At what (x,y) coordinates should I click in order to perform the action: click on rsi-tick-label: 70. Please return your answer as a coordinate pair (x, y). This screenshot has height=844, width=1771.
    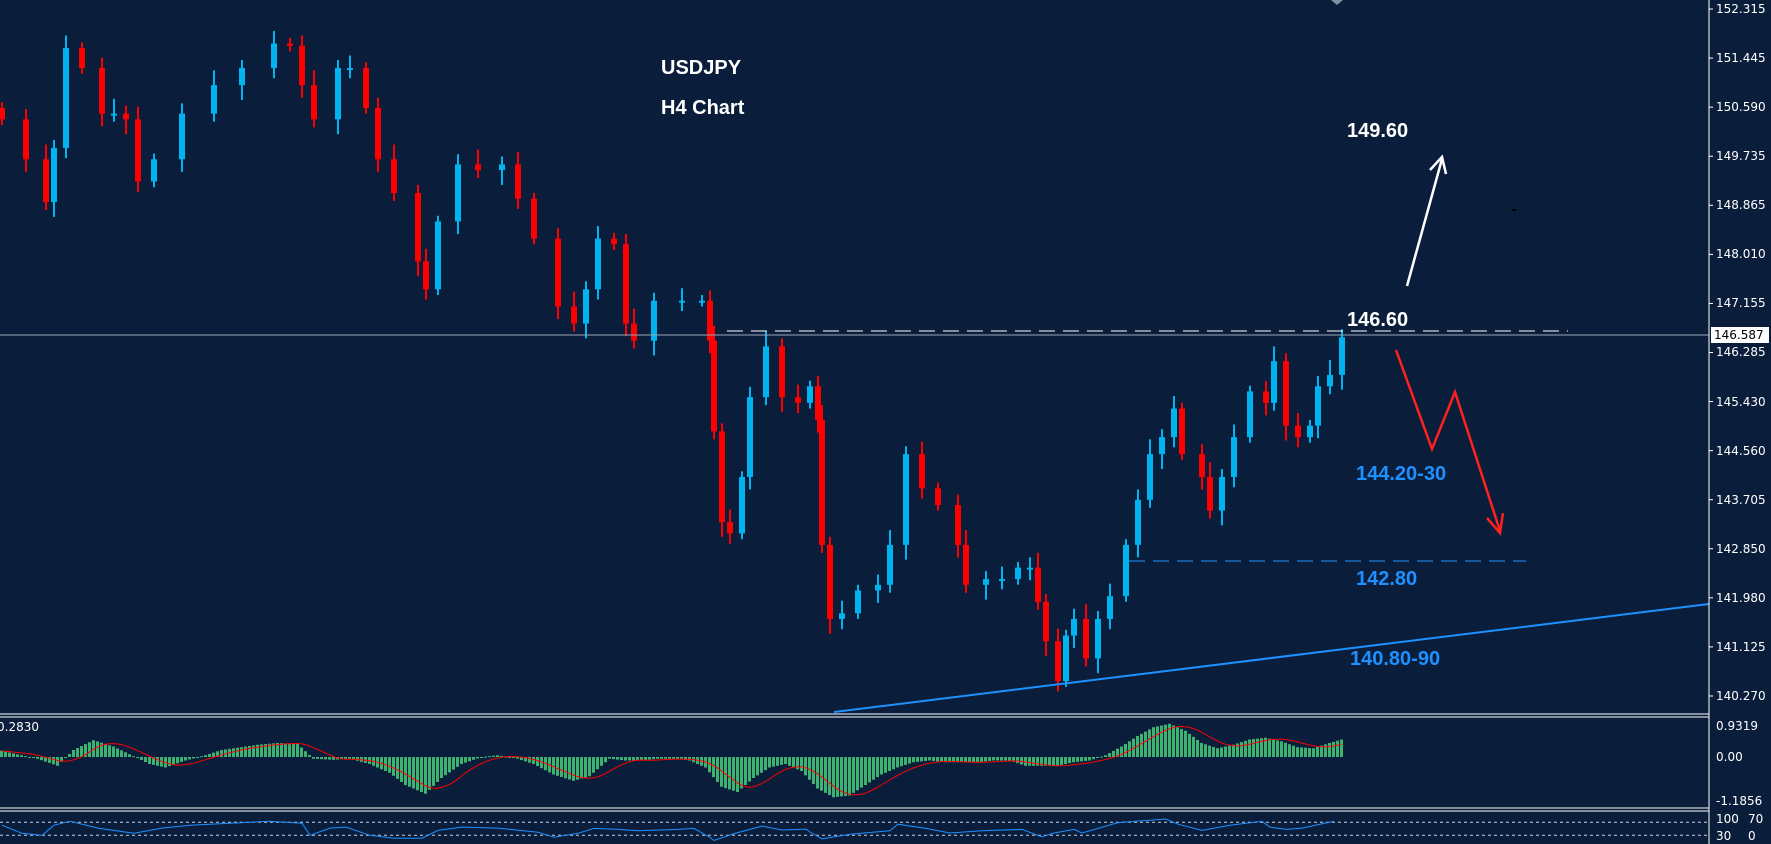
    Looking at the image, I should click on (1756, 819).